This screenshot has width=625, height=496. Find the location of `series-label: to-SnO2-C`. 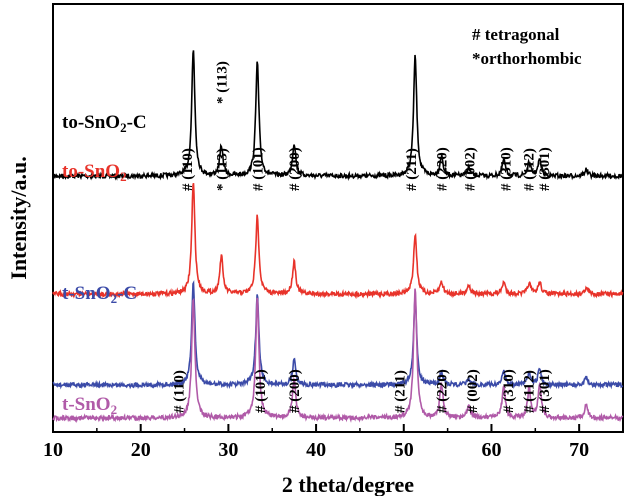

series-label: to-SnO2-C is located at coordinates (104, 123).